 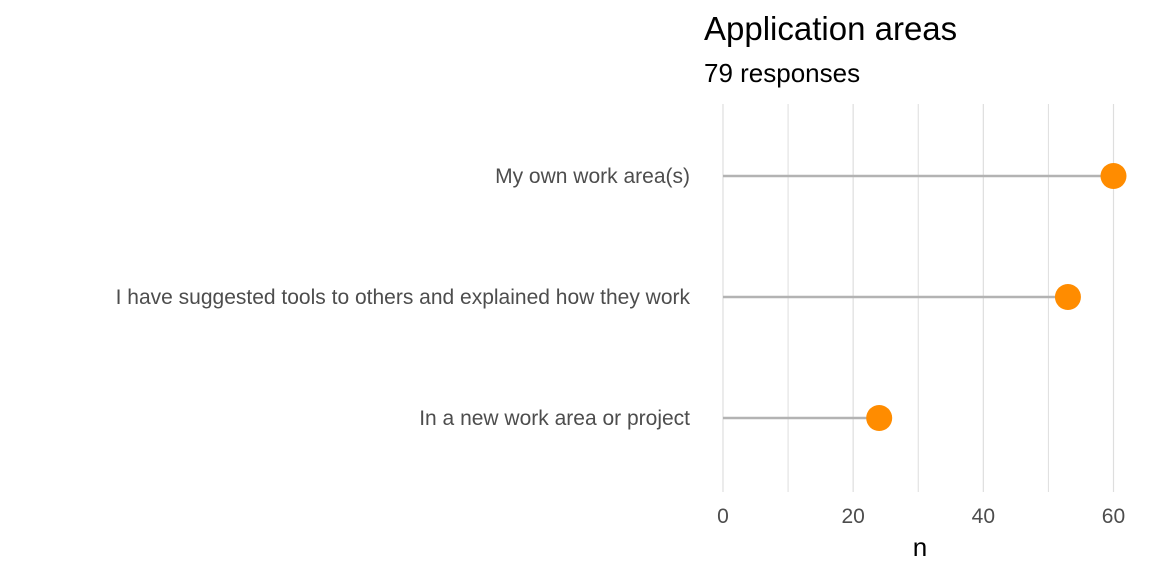 What do you see at coordinates (782, 73) in the screenshot?
I see `chart-subtitle: 79 responses` at bounding box center [782, 73].